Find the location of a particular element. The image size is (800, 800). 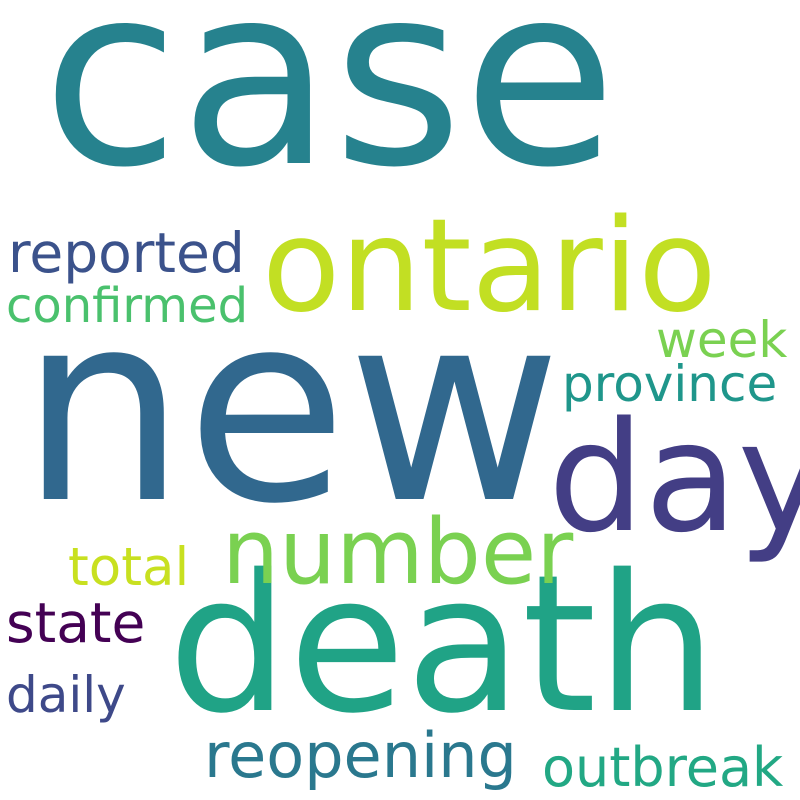

word-week: week is located at coordinates (722, 340).